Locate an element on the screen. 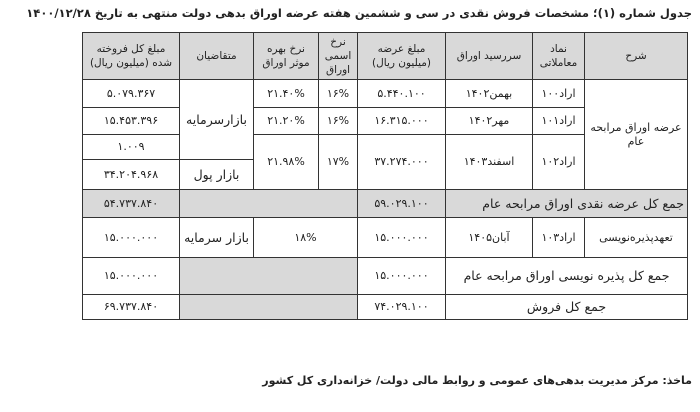  table-row: بازار پول ۳۴.۲۰۴.۹۶۸ is located at coordinates (385, 174).